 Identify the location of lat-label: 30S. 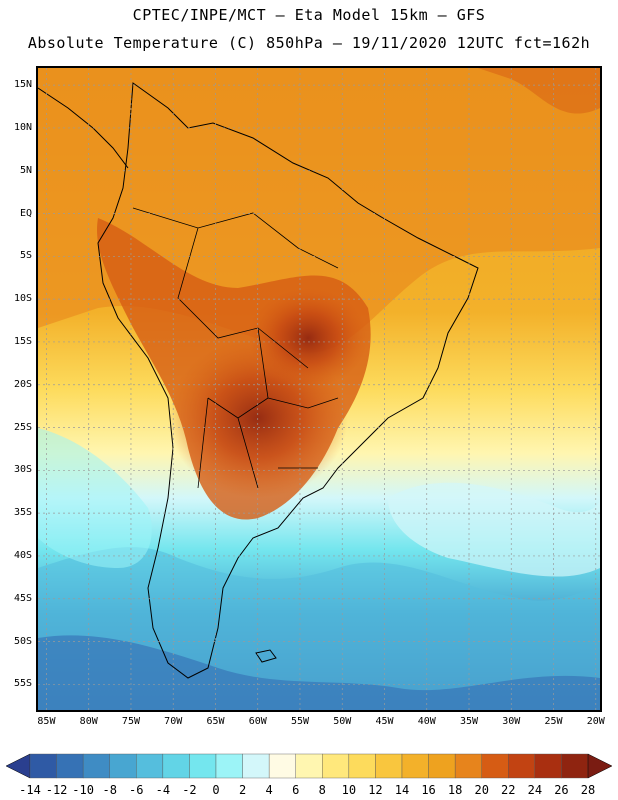
(22, 470).